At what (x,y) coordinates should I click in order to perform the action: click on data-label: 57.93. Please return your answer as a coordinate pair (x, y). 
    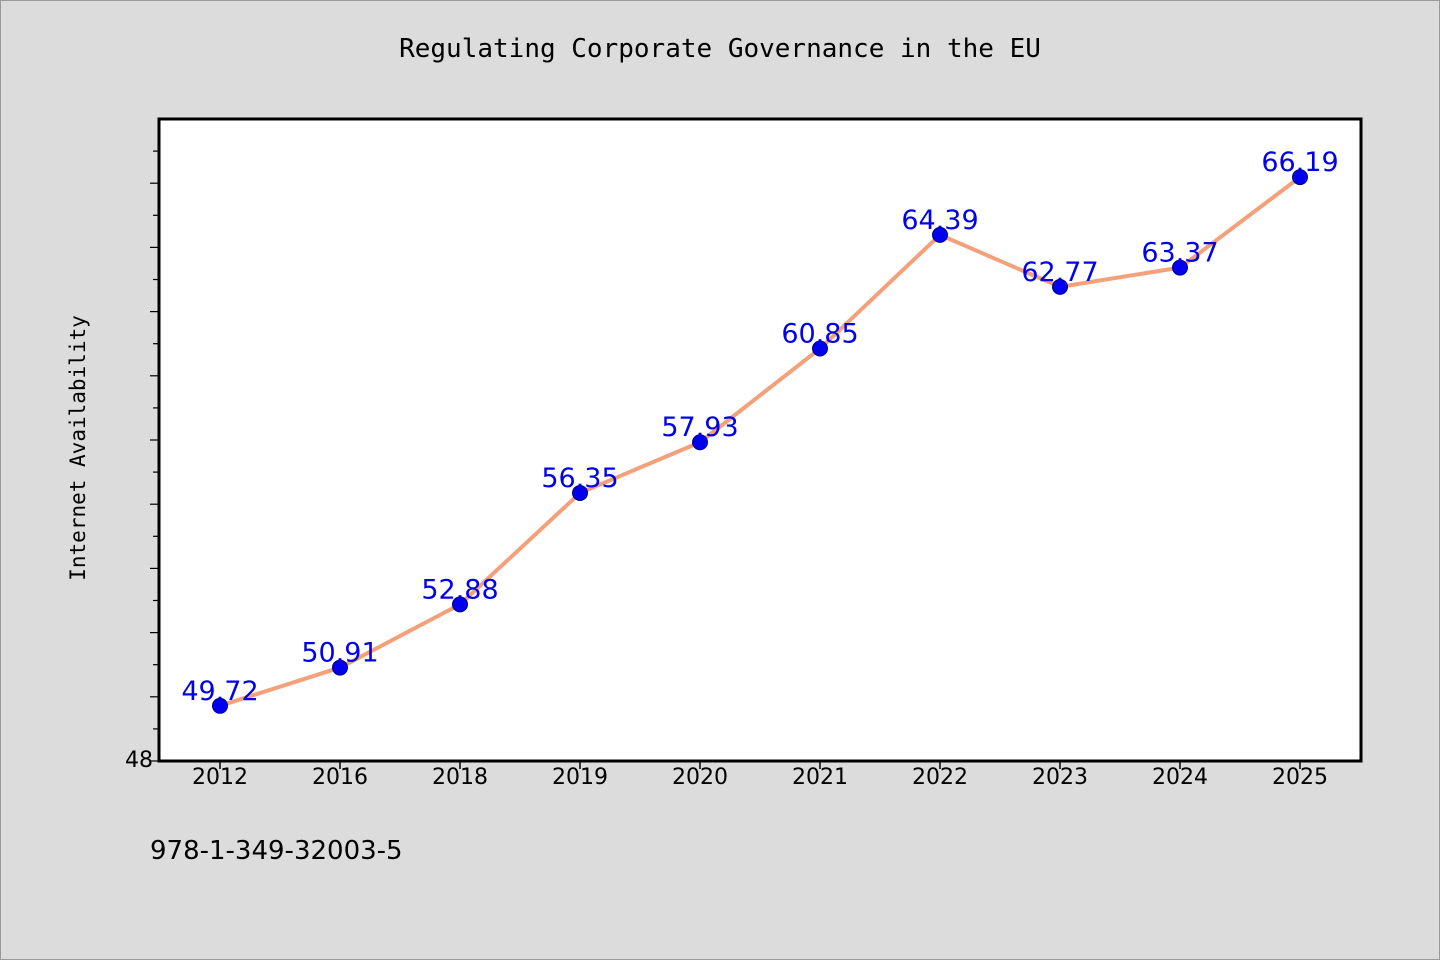
    Looking at the image, I should click on (699, 427).